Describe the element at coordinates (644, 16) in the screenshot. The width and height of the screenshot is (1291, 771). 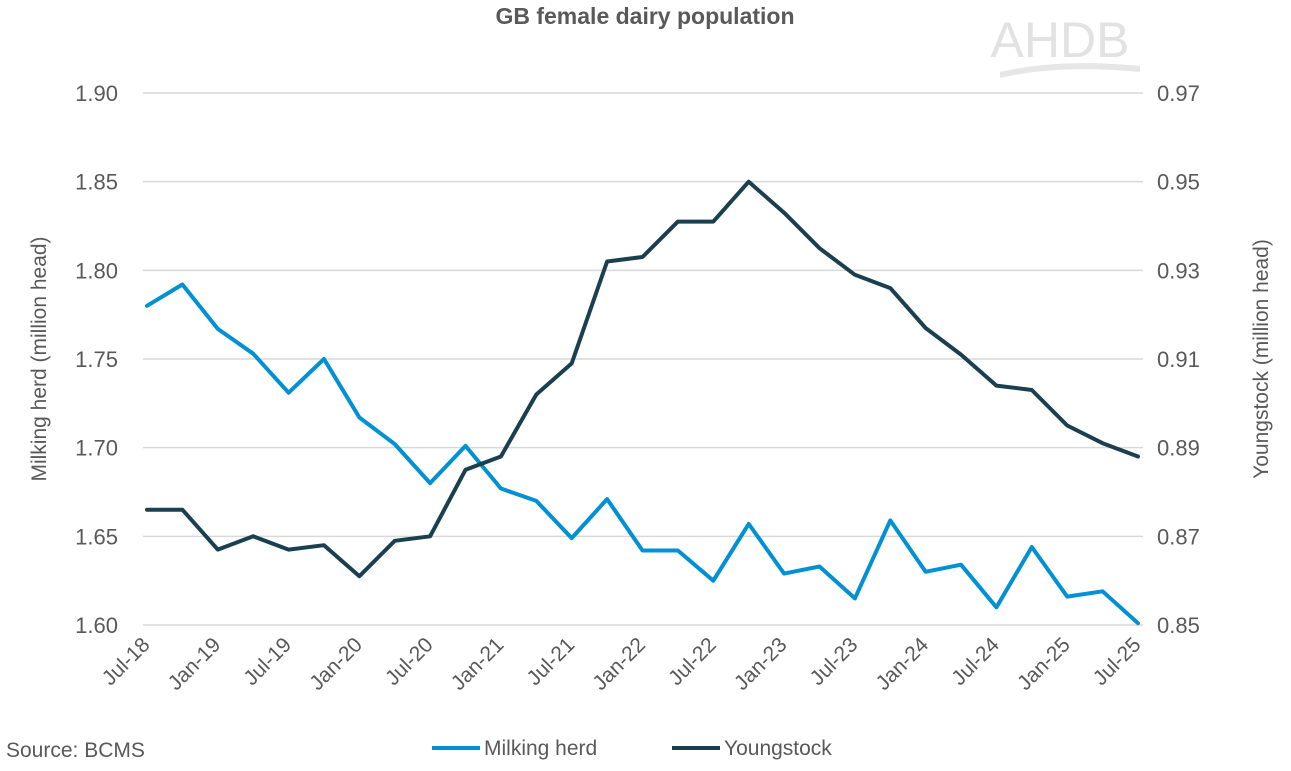
I see `chart-title: GB female dairy population` at that location.